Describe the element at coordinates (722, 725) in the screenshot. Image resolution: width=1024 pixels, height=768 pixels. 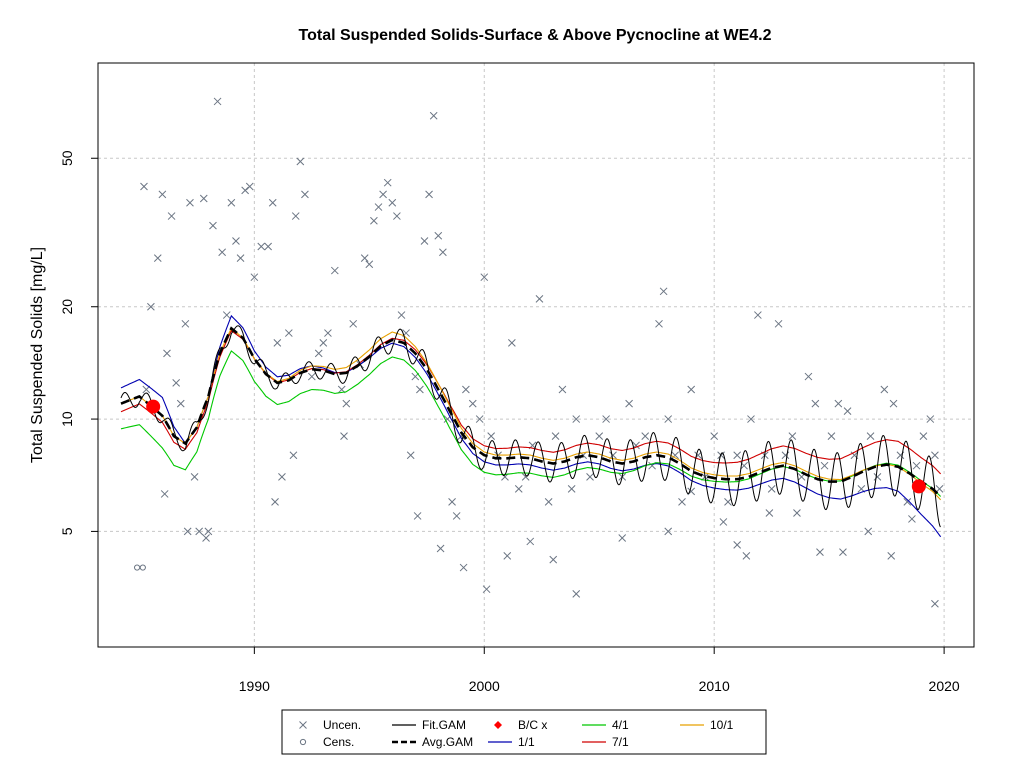
I see `legend-label: 10/1` at that location.